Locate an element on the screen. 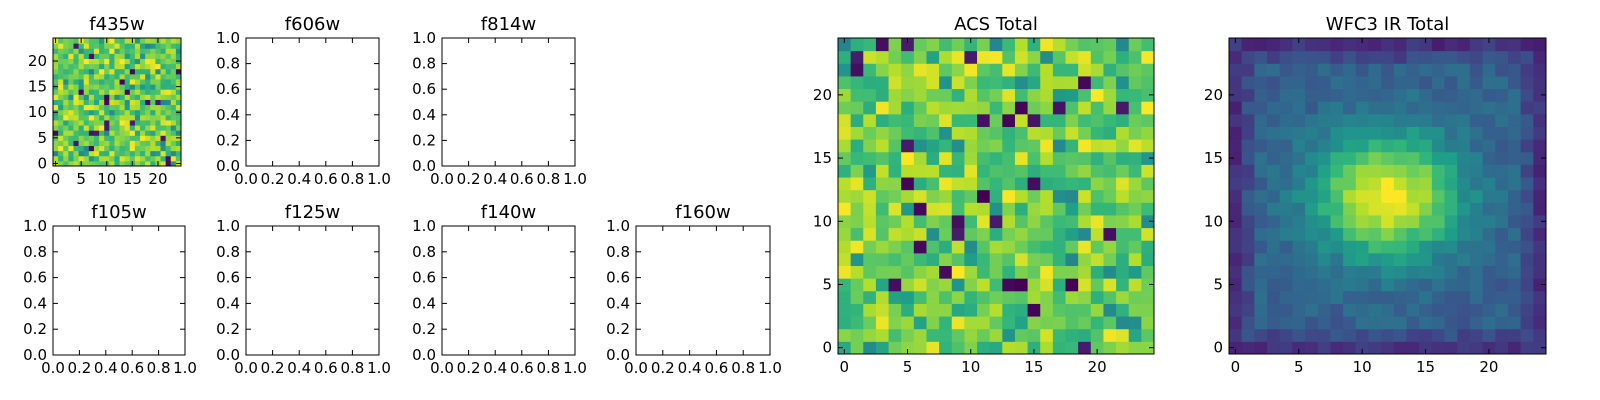 This screenshot has width=1600, height=400. y-tick-label: 15 is located at coordinates (1213, 158).